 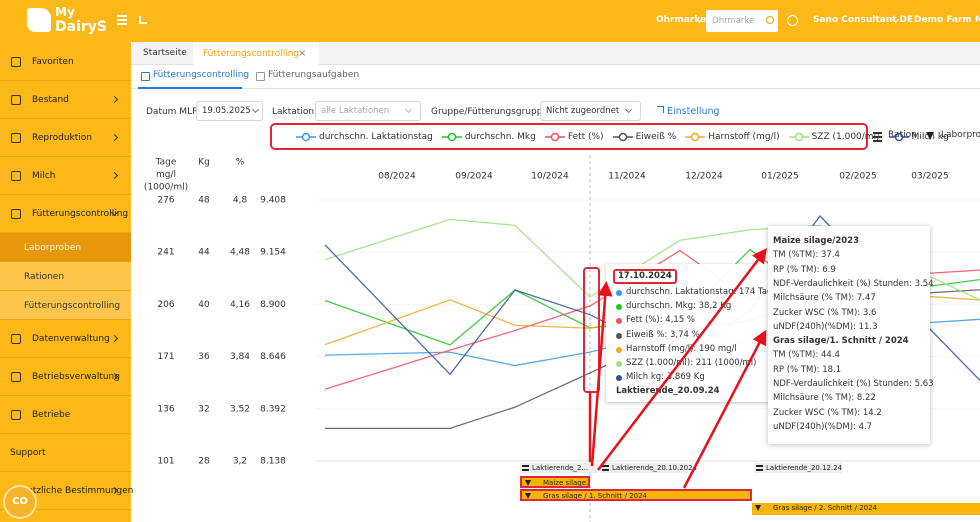 I want to click on tooltip-row: Eiweiß %: 3,74 %, so click(x=663, y=334).